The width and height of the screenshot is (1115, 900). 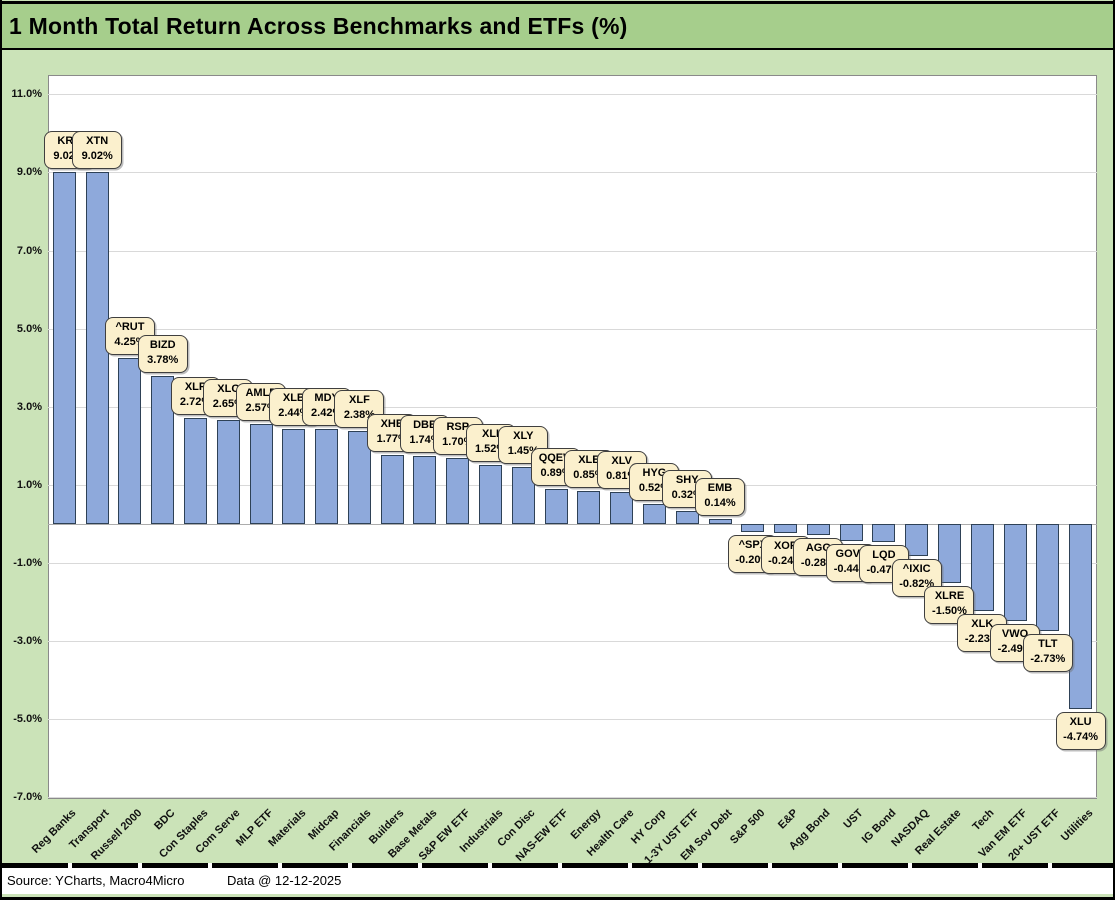 What do you see at coordinates (851, 533) in the screenshot?
I see `bar-GOVT` at bounding box center [851, 533].